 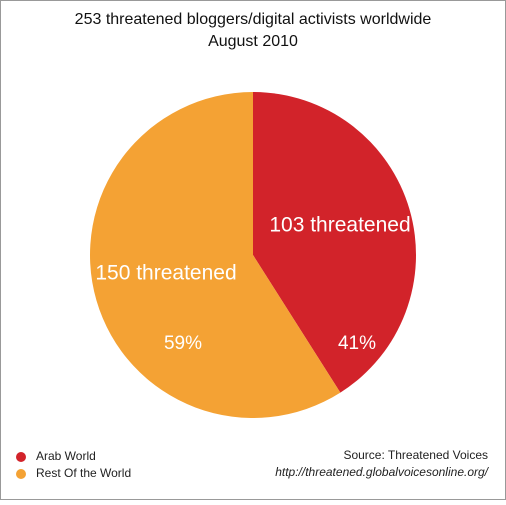 I want to click on source: Source: Threatened Voices, so click(x=415, y=455).